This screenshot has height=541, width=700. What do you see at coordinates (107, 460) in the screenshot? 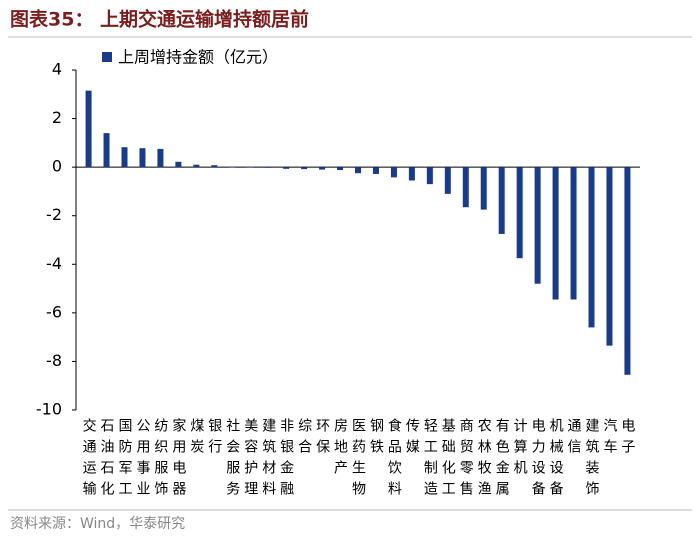
I see `x-tick-label: 石油石化` at bounding box center [107, 460].